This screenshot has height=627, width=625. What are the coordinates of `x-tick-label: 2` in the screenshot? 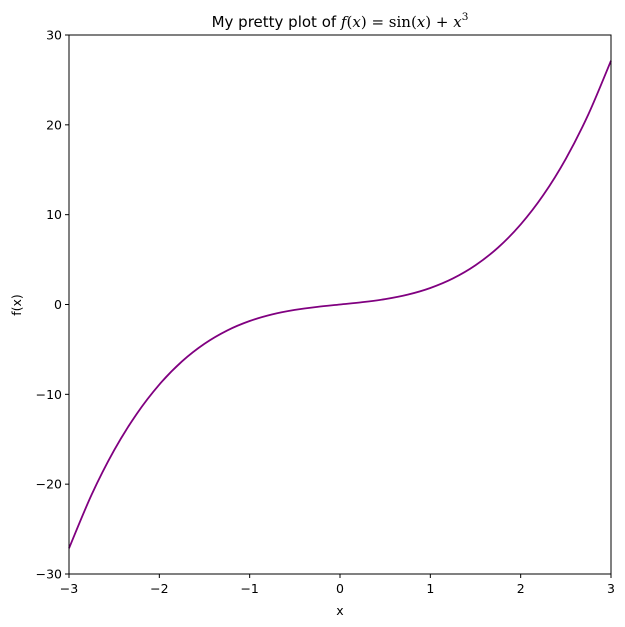 It's located at (521, 588).